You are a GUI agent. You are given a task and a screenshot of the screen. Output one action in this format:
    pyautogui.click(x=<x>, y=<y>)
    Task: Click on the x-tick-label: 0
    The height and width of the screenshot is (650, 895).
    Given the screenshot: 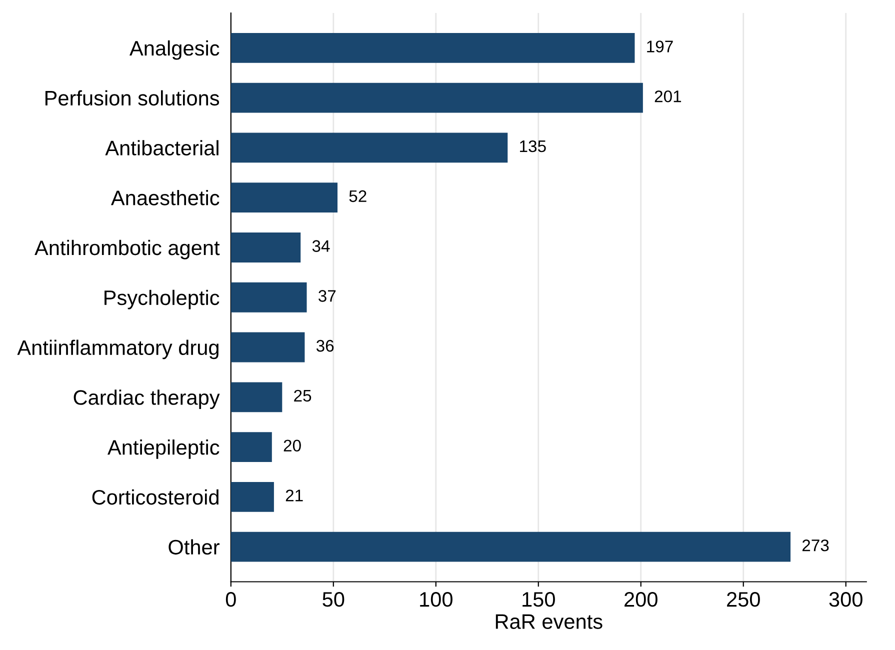 What is the action you would take?
    pyautogui.click(x=231, y=599)
    